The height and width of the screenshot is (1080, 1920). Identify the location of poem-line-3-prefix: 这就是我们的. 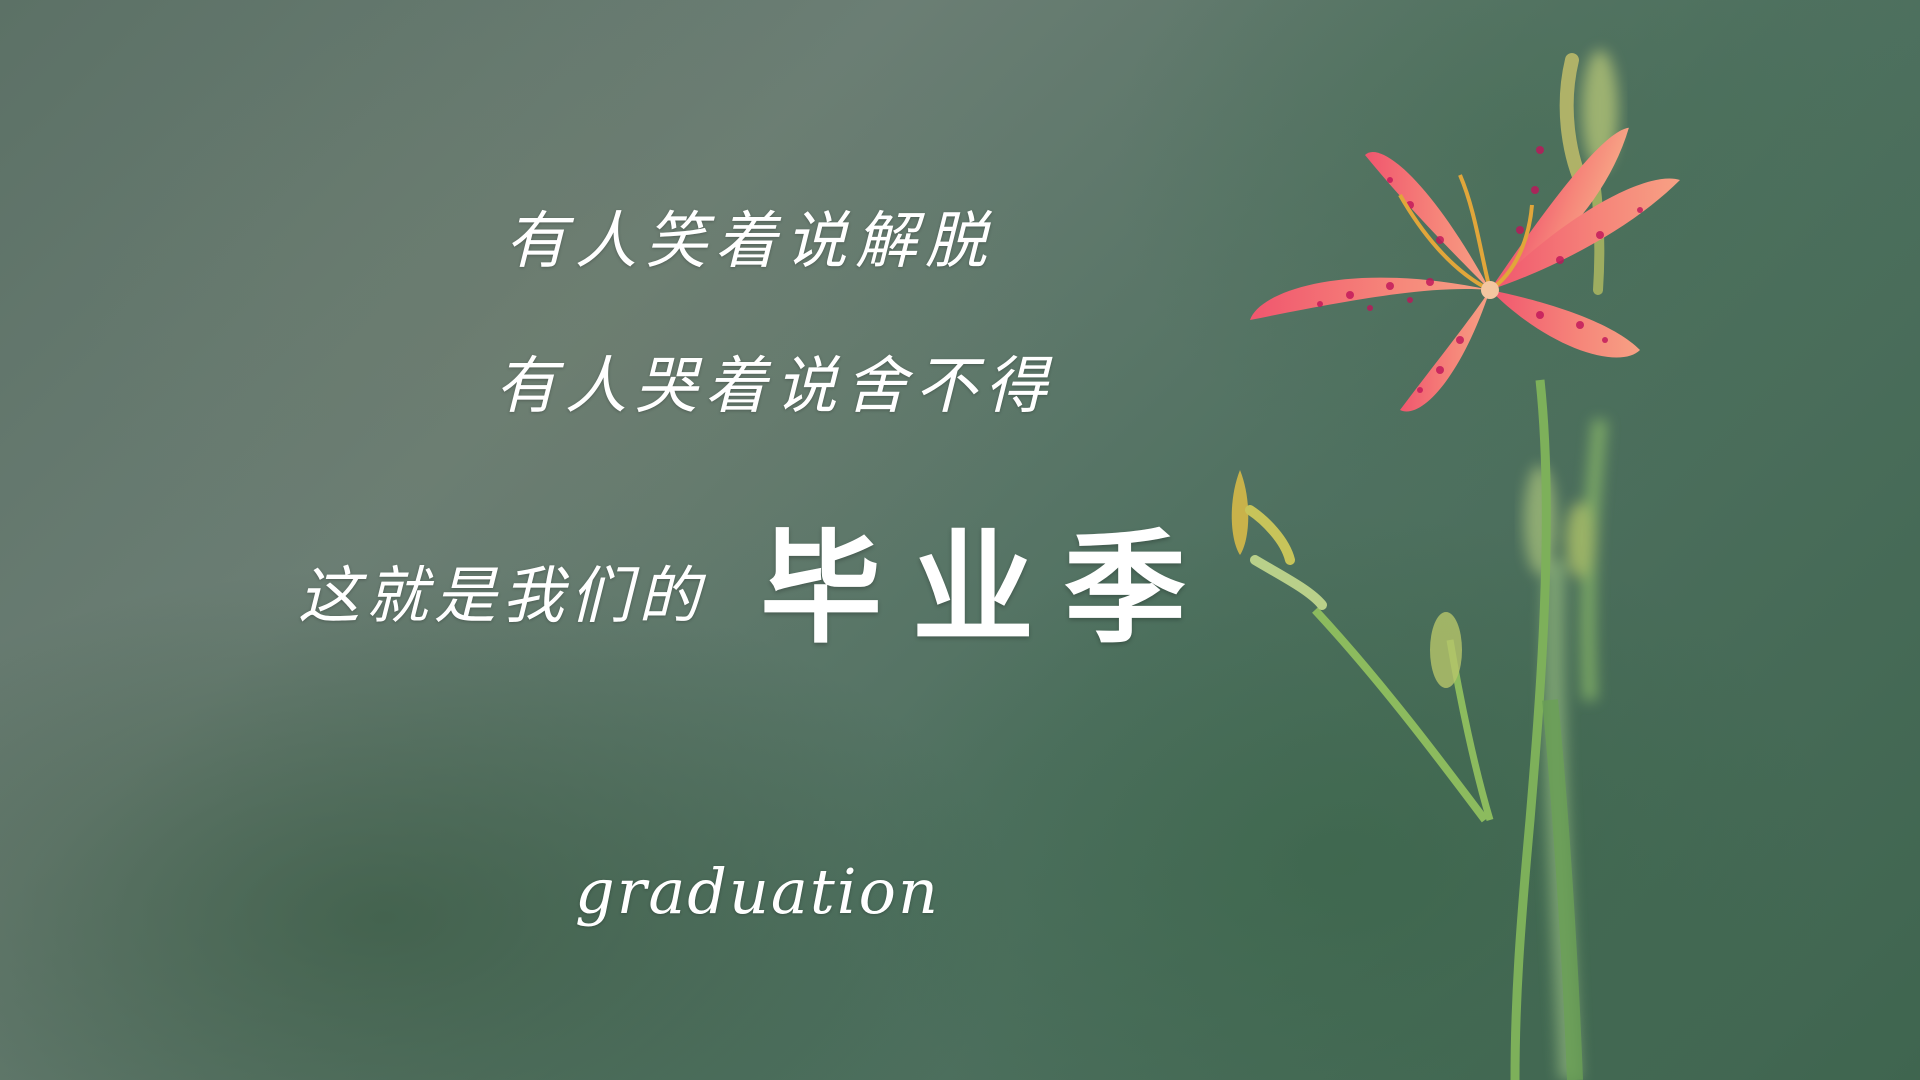
(502, 595).